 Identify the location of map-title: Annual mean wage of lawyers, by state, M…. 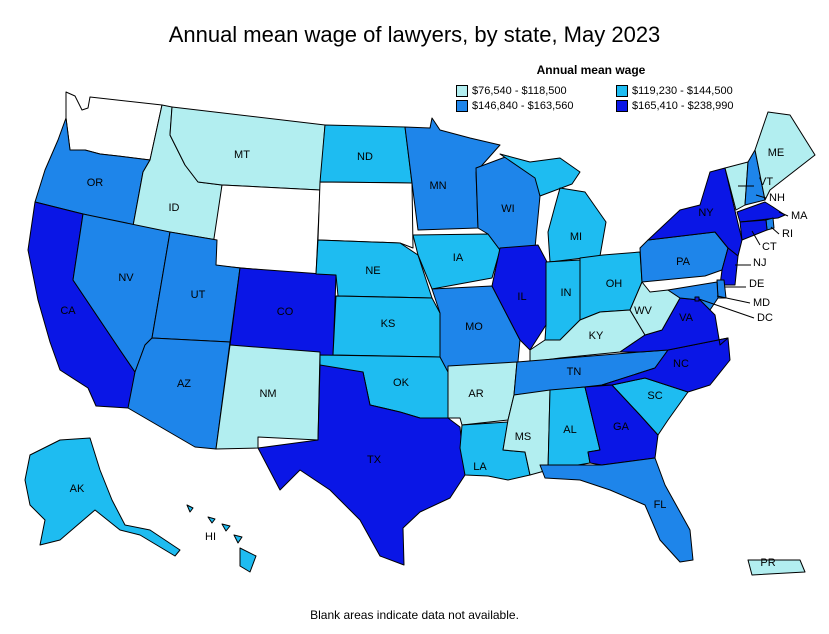
(414, 34).